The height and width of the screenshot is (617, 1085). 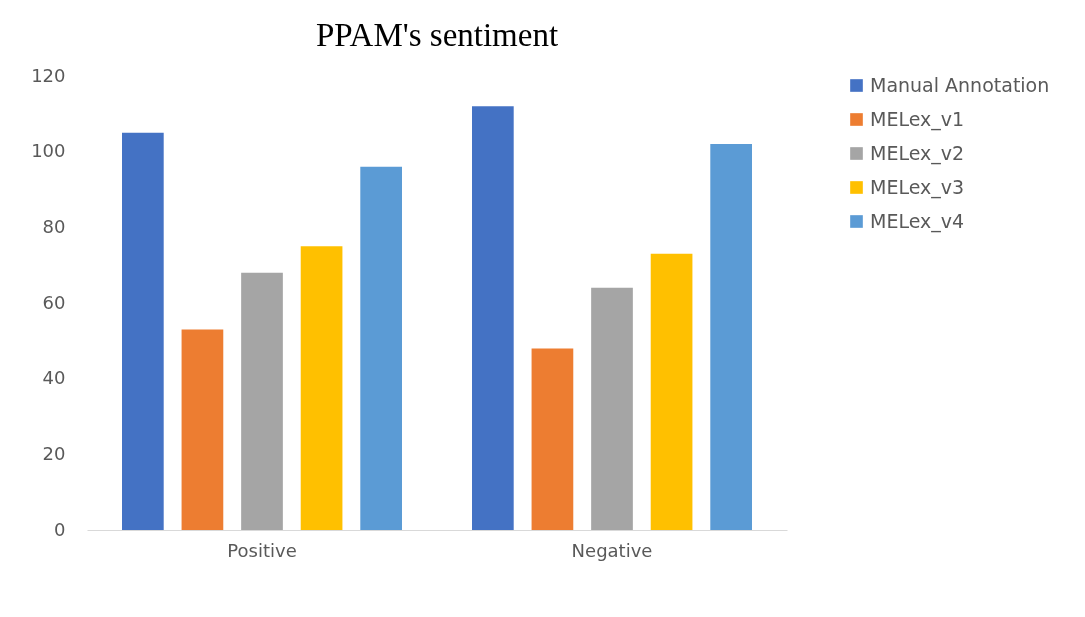 I want to click on y-tick-label: 100, so click(x=48, y=151).